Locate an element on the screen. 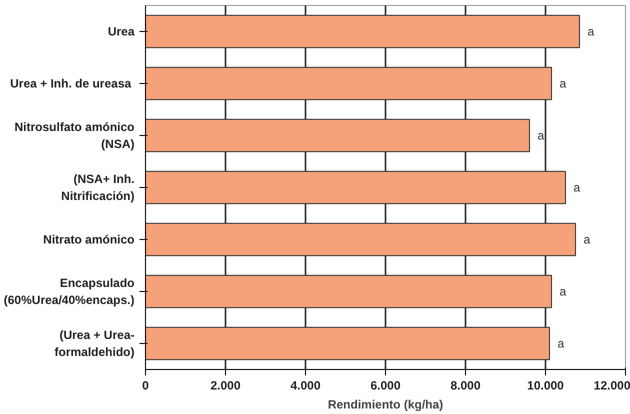  x-axis-title: Rendimiento (kg/ha) is located at coordinates (386, 405).